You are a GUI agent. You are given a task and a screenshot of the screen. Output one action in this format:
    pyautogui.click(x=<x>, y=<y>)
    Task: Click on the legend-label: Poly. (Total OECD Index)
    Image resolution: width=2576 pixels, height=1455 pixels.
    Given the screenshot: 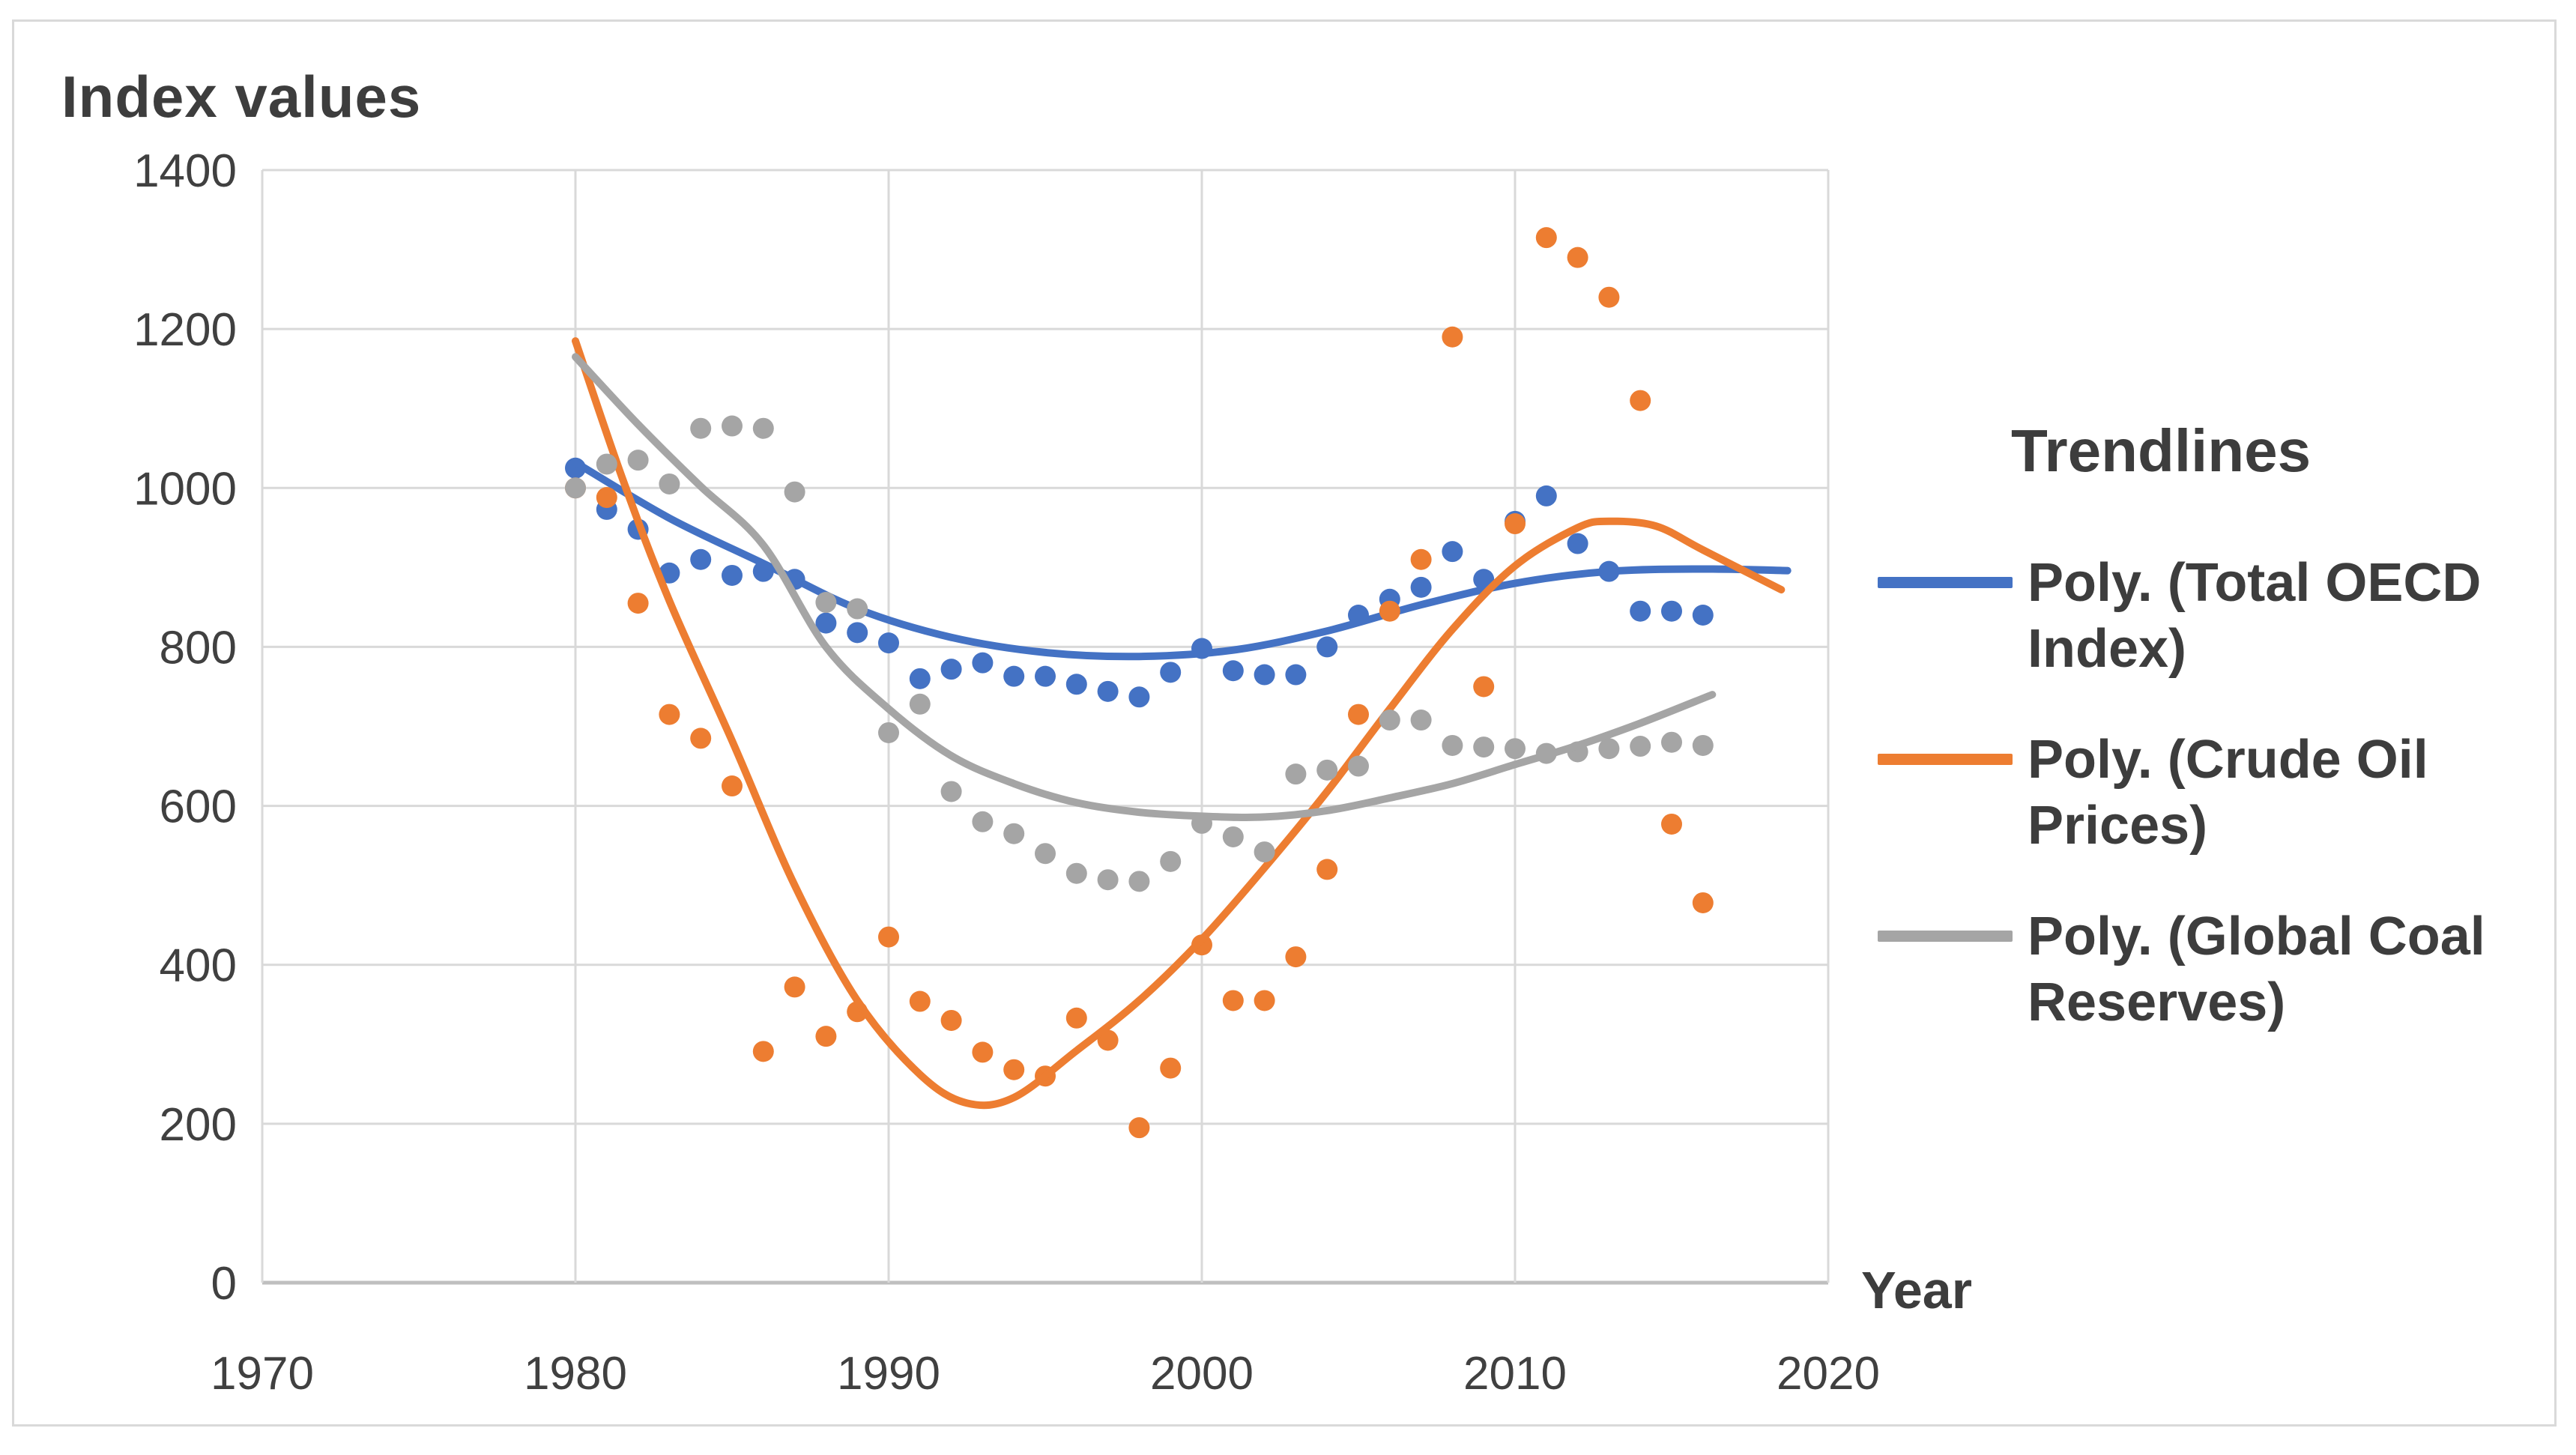 What is the action you would take?
    pyautogui.click(x=2255, y=616)
    